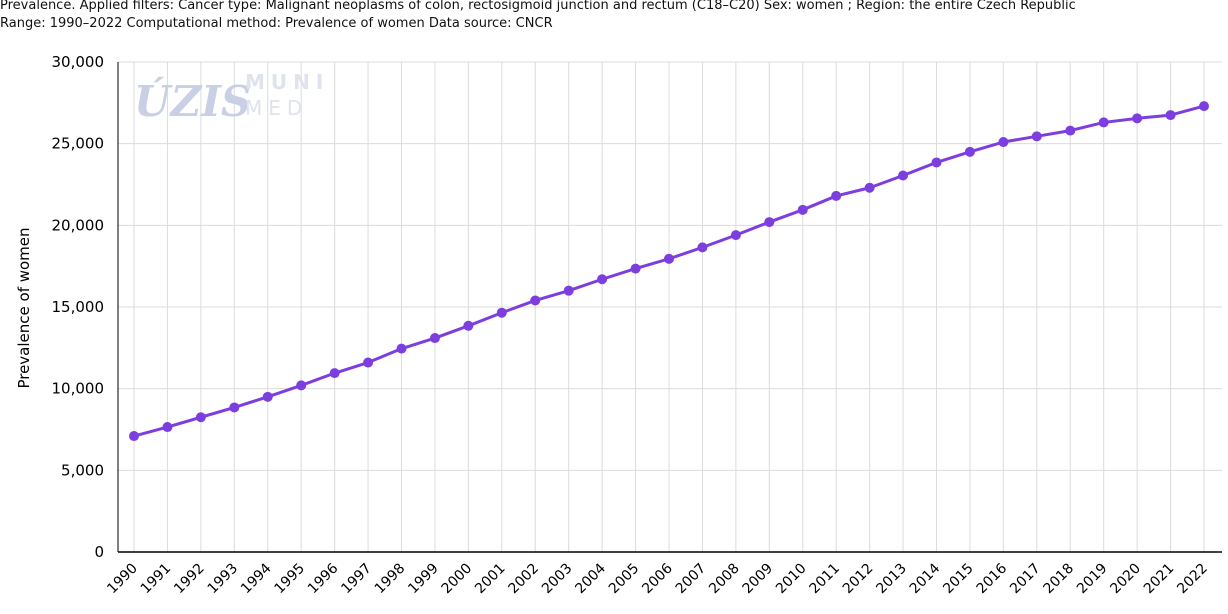  I want to click on x-tick-label: 2014, so click(925, 578).